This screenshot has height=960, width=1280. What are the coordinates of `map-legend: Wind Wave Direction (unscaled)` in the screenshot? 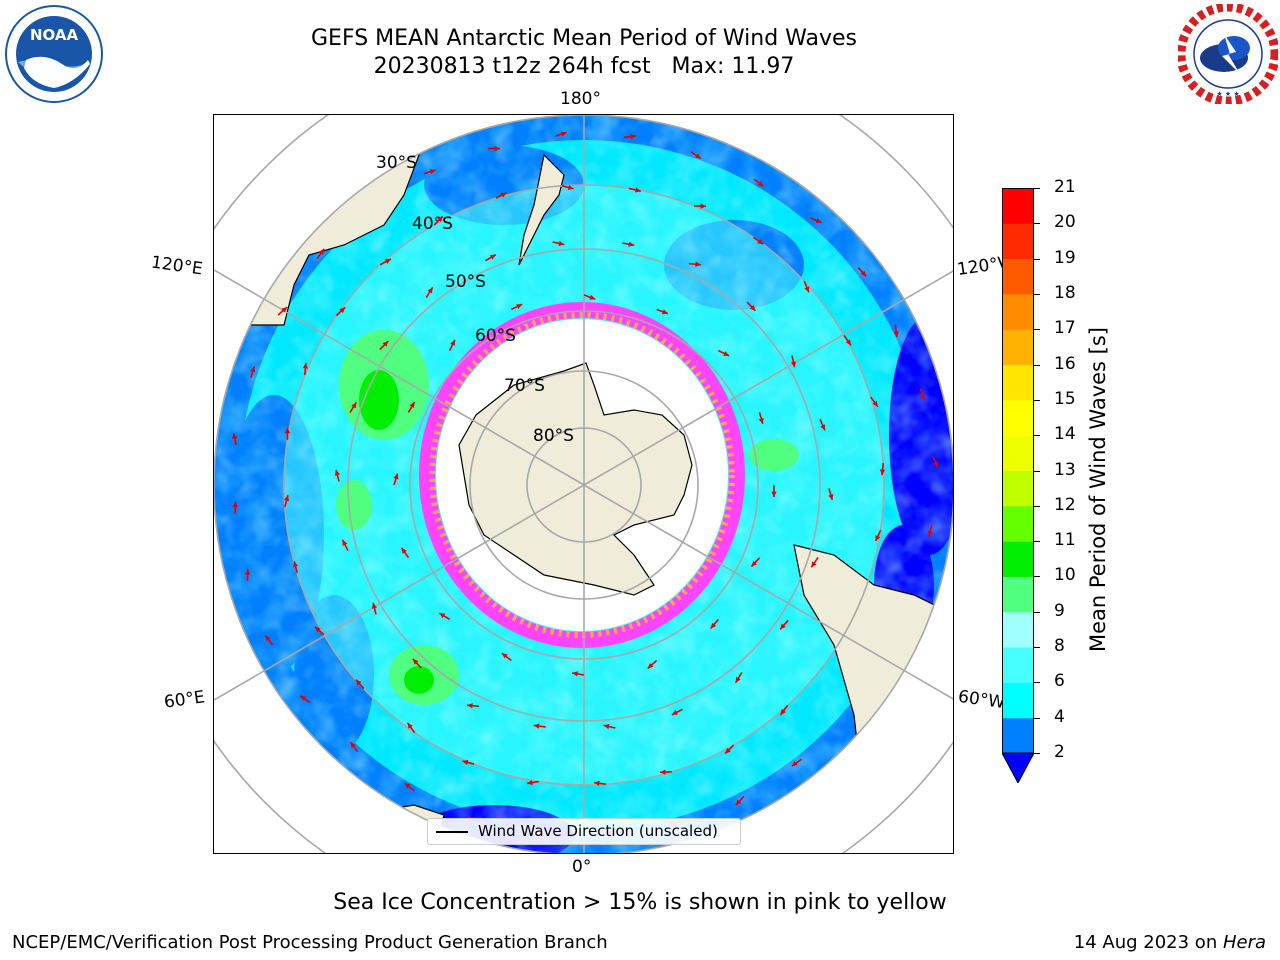 It's located at (584, 831).